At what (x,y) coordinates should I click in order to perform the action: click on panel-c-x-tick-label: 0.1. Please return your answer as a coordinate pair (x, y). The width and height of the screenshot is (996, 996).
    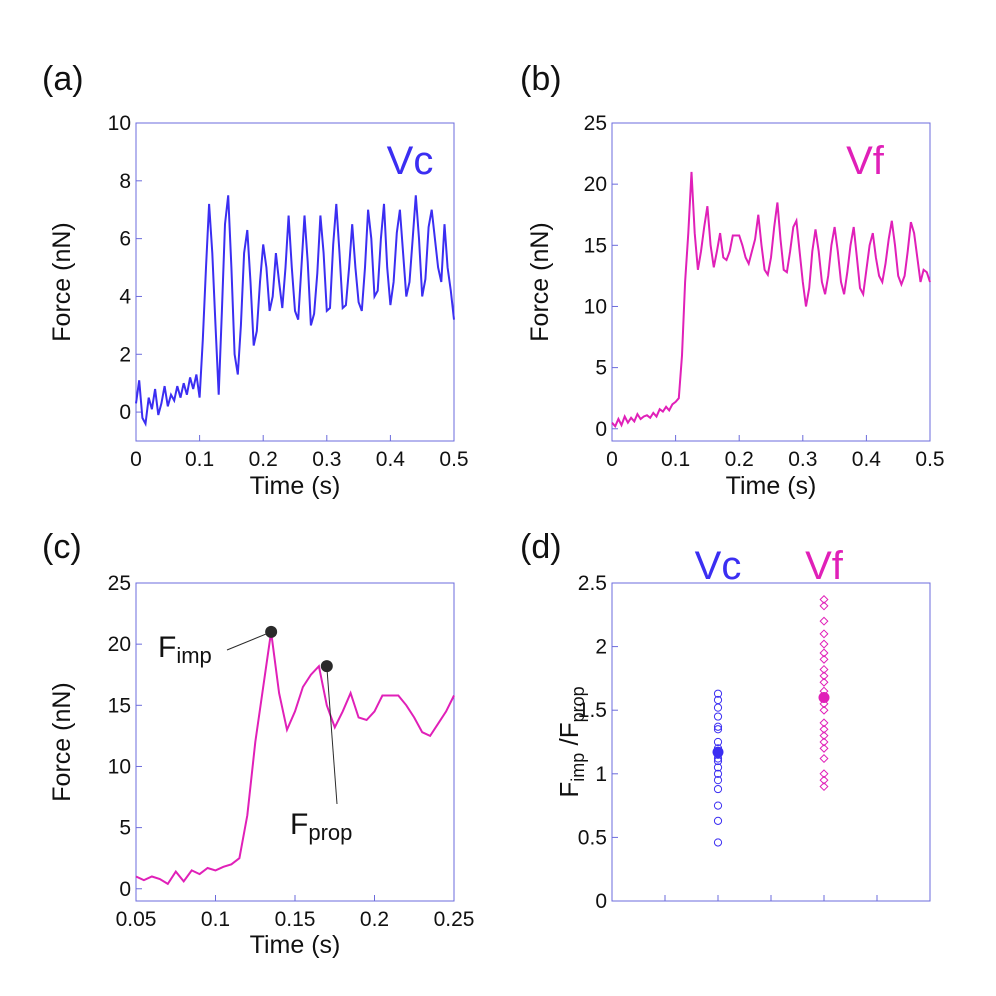
    Looking at the image, I should click on (215, 919).